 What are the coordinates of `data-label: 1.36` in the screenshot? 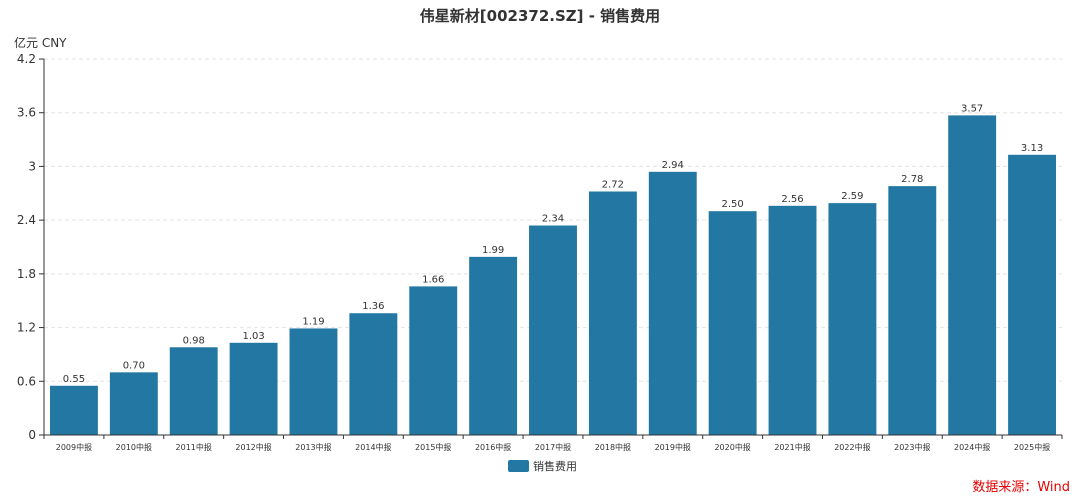 It's located at (373, 306).